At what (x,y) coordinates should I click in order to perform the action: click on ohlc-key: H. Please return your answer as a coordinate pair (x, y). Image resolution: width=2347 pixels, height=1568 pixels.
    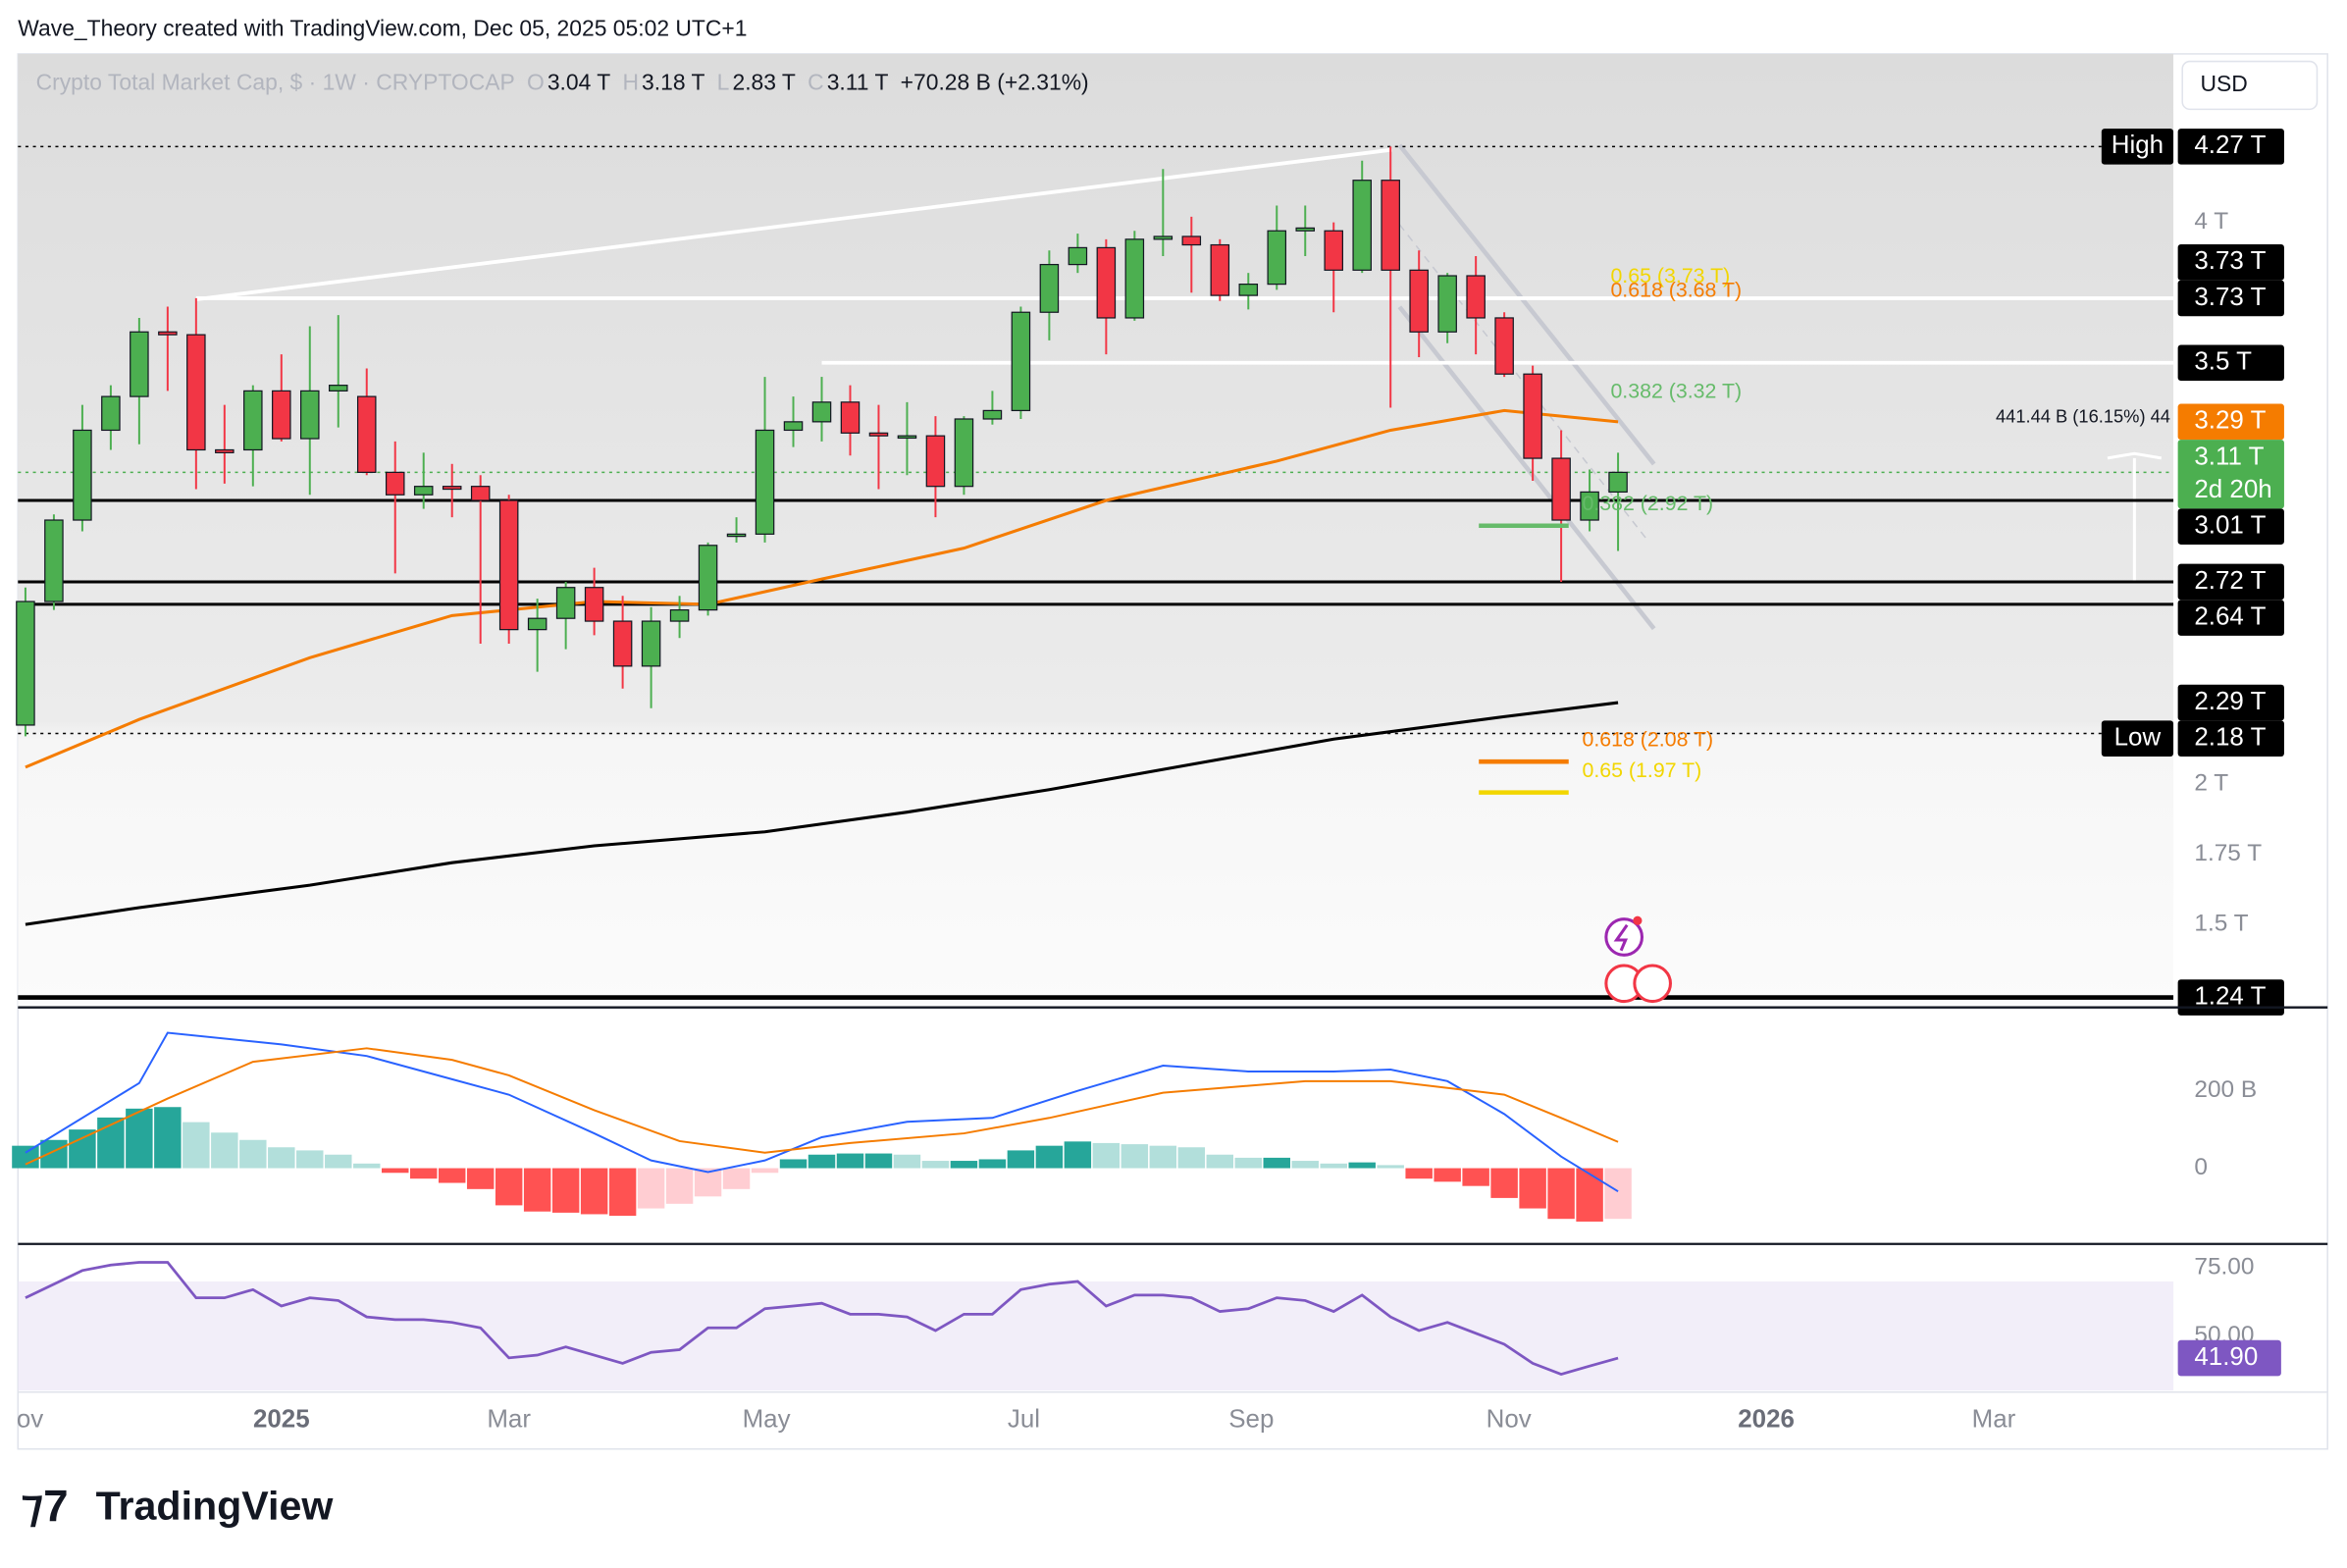
    Looking at the image, I should click on (630, 81).